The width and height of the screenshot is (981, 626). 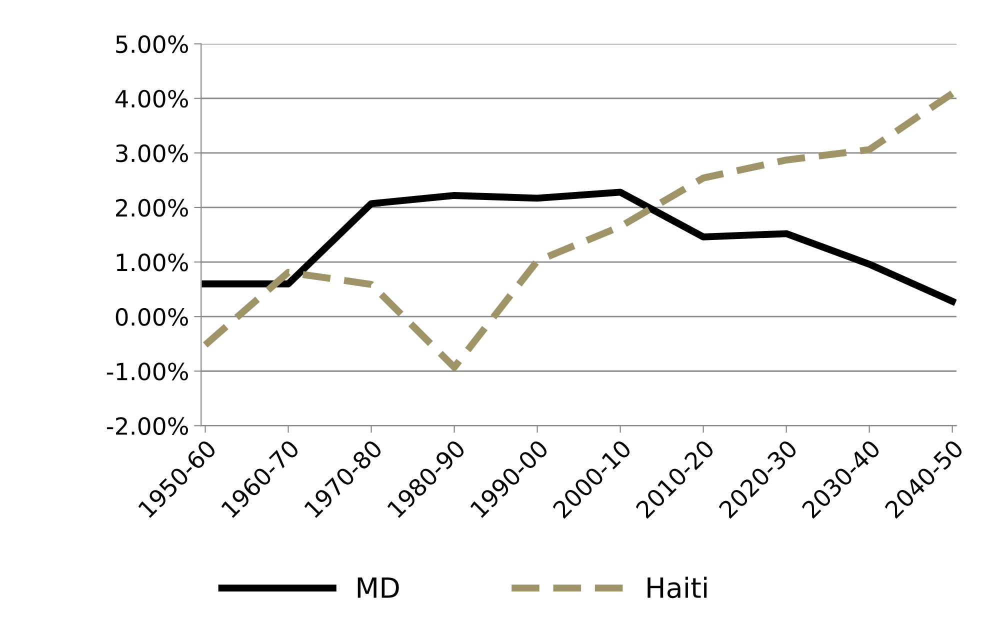 I want to click on y-tick-label: 1.00%, so click(x=152, y=262).